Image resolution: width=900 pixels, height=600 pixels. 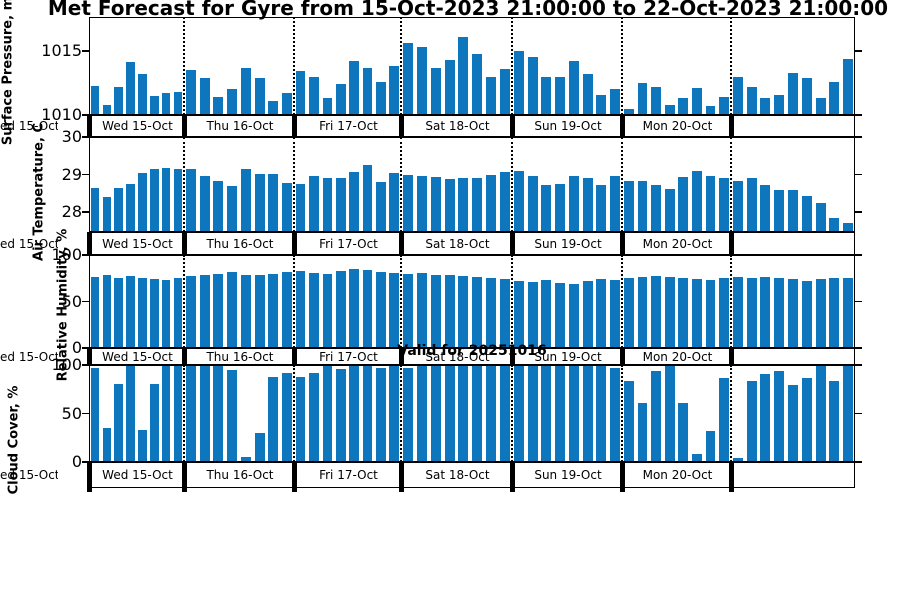 What do you see at coordinates (240, 475) in the screenshot?
I see `day-cell: Thu 16-Oct` at bounding box center [240, 475].